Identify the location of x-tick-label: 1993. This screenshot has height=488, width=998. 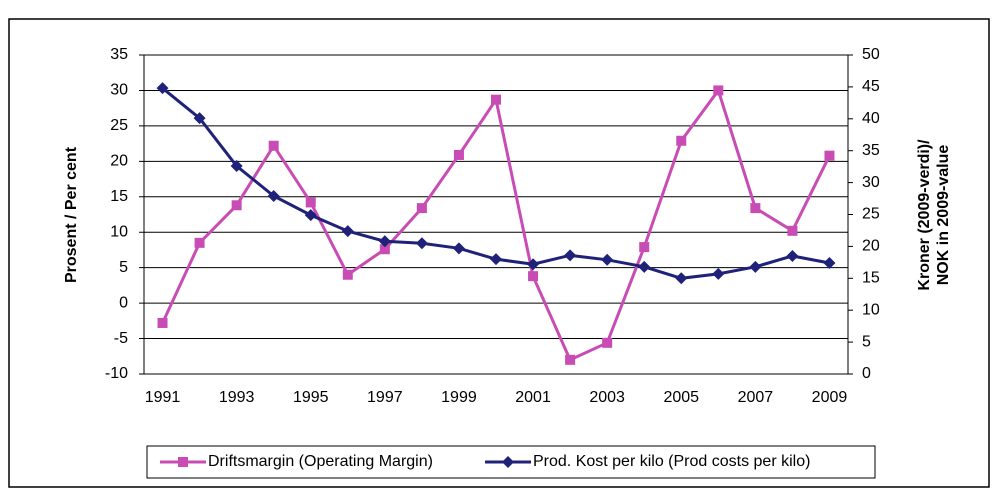
(237, 397).